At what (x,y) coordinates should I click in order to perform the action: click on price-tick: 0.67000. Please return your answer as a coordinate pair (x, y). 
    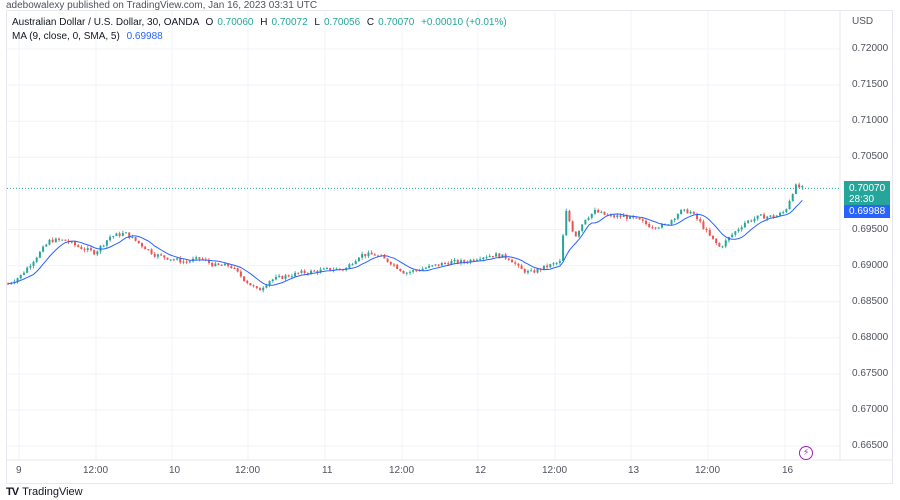
    Looking at the image, I should click on (870, 409).